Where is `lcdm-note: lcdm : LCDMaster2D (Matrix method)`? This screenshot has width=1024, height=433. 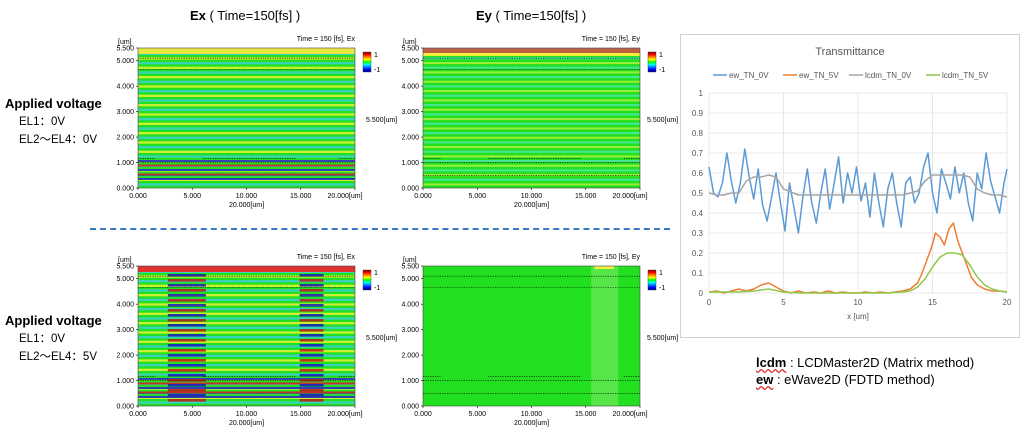 lcdm-note: lcdm : LCDMaster2D (Matrix method) is located at coordinates (865, 362).